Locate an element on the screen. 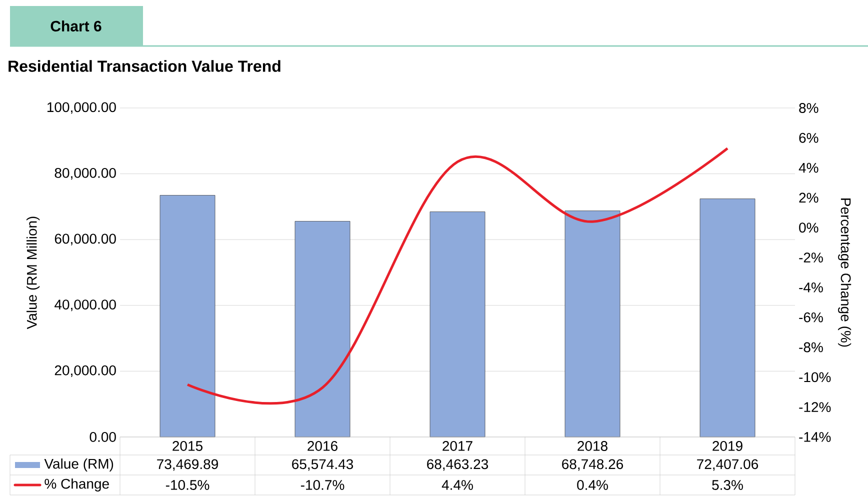 The height and width of the screenshot is (500, 868). data-label: 4.4% is located at coordinates (457, 485).